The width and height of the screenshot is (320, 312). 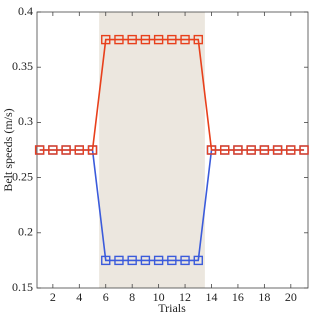 What do you see at coordinates (8, 149) in the screenshot?
I see `y-axis-label: Belt speeds (m/s)` at bounding box center [8, 149].